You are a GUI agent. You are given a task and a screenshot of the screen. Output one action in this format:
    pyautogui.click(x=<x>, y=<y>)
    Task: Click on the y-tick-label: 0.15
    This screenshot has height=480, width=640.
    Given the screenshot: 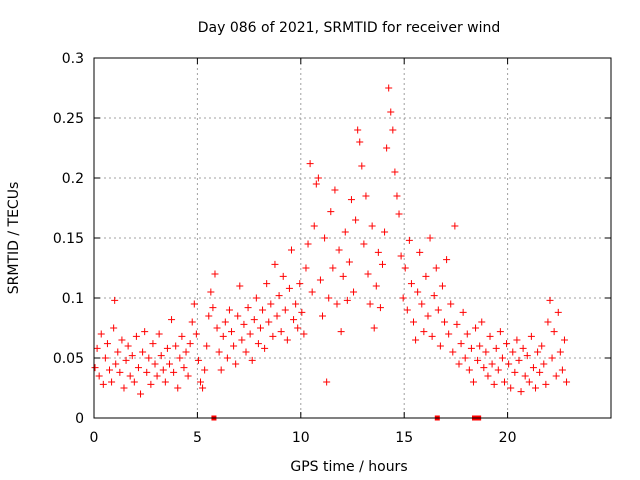 What is the action you would take?
    pyautogui.click(x=68, y=239)
    